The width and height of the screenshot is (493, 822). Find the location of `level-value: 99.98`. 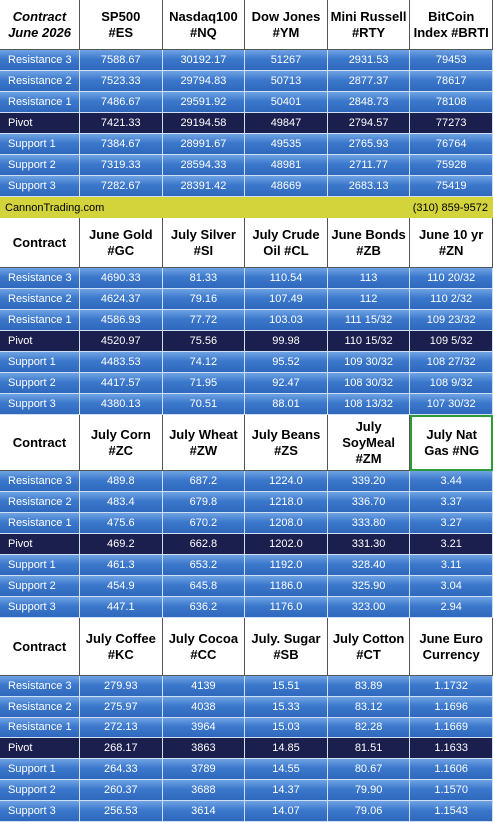

level-value: 99.98 is located at coordinates (286, 341).